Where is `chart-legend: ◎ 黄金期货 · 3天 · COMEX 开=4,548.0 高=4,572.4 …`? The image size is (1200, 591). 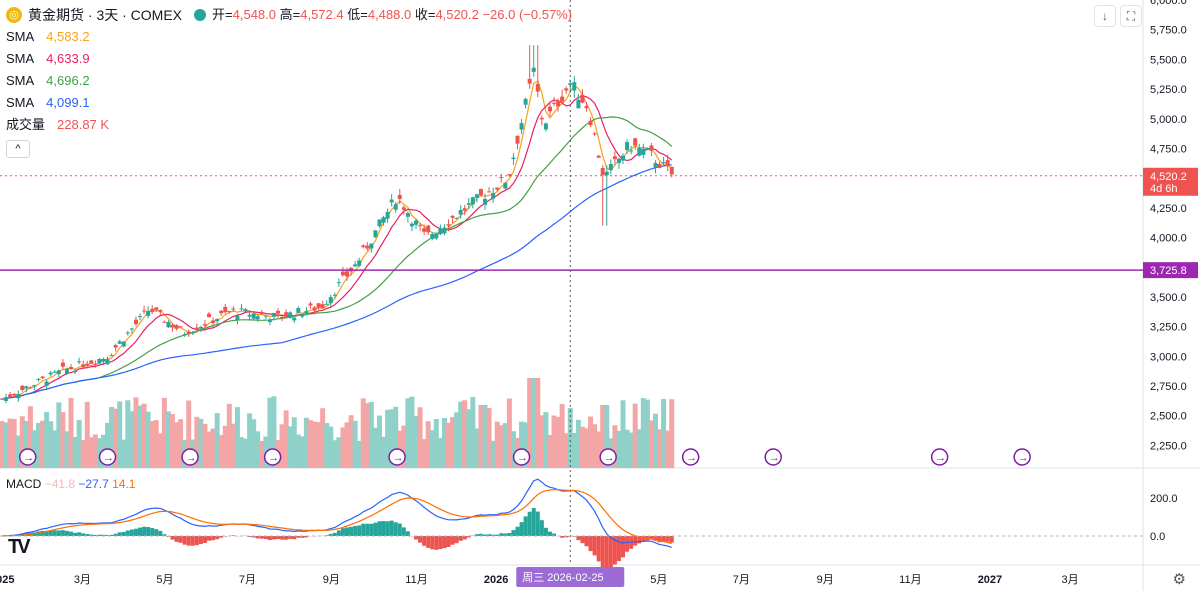 chart-legend: ◎ 黄金期货 · 3天 · COMEX 开=4,548.0 高=4,572.4 … is located at coordinates (289, 81).